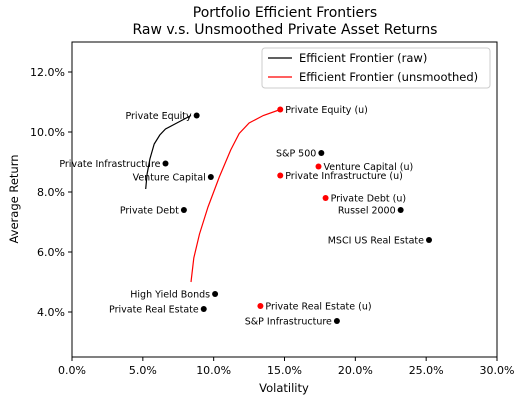 The image size is (521, 409). Describe the element at coordinates (288, 322) in the screenshot. I see `point-label-sandp-infrastructure: S&P Infrastructure` at that location.